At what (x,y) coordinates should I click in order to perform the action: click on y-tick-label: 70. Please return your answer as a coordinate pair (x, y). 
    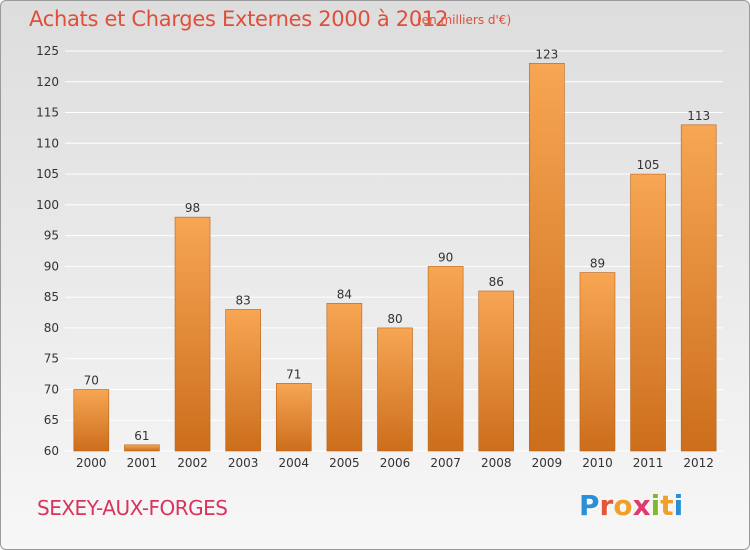
    Looking at the image, I should click on (51, 389).